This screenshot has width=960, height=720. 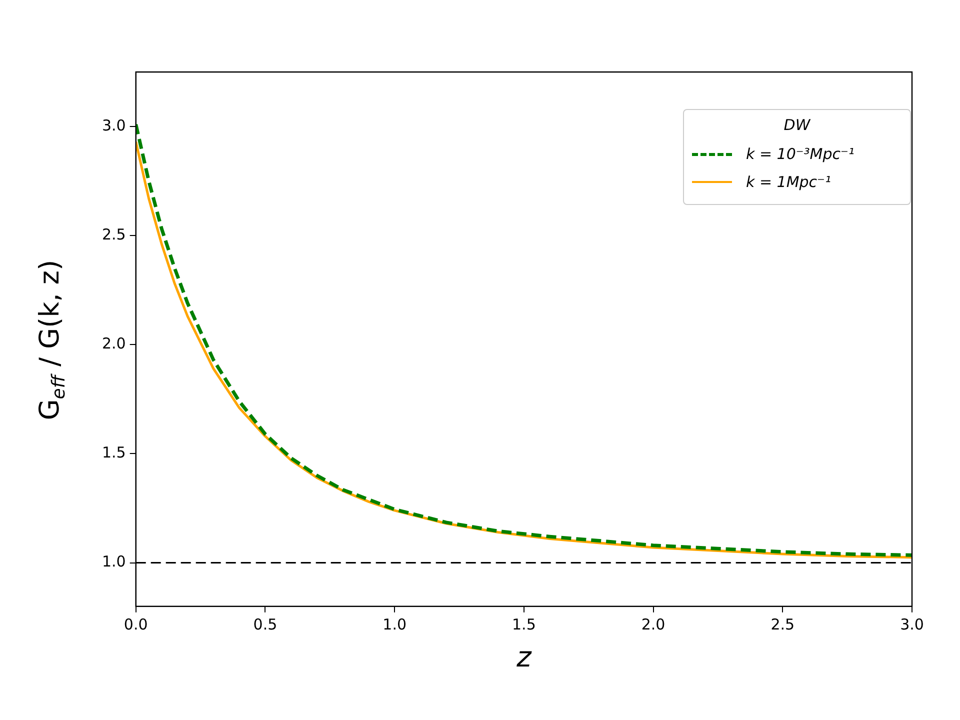 I want to click on y-tick-label: 1.0, so click(x=114, y=561).